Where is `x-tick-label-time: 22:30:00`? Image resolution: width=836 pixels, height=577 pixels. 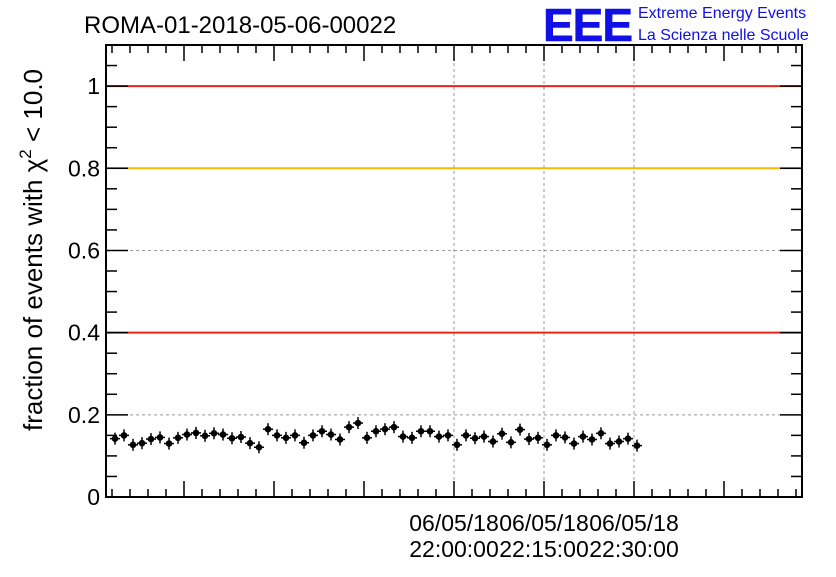
x-tick-label-time: 22:30:00 is located at coordinates (634, 549).